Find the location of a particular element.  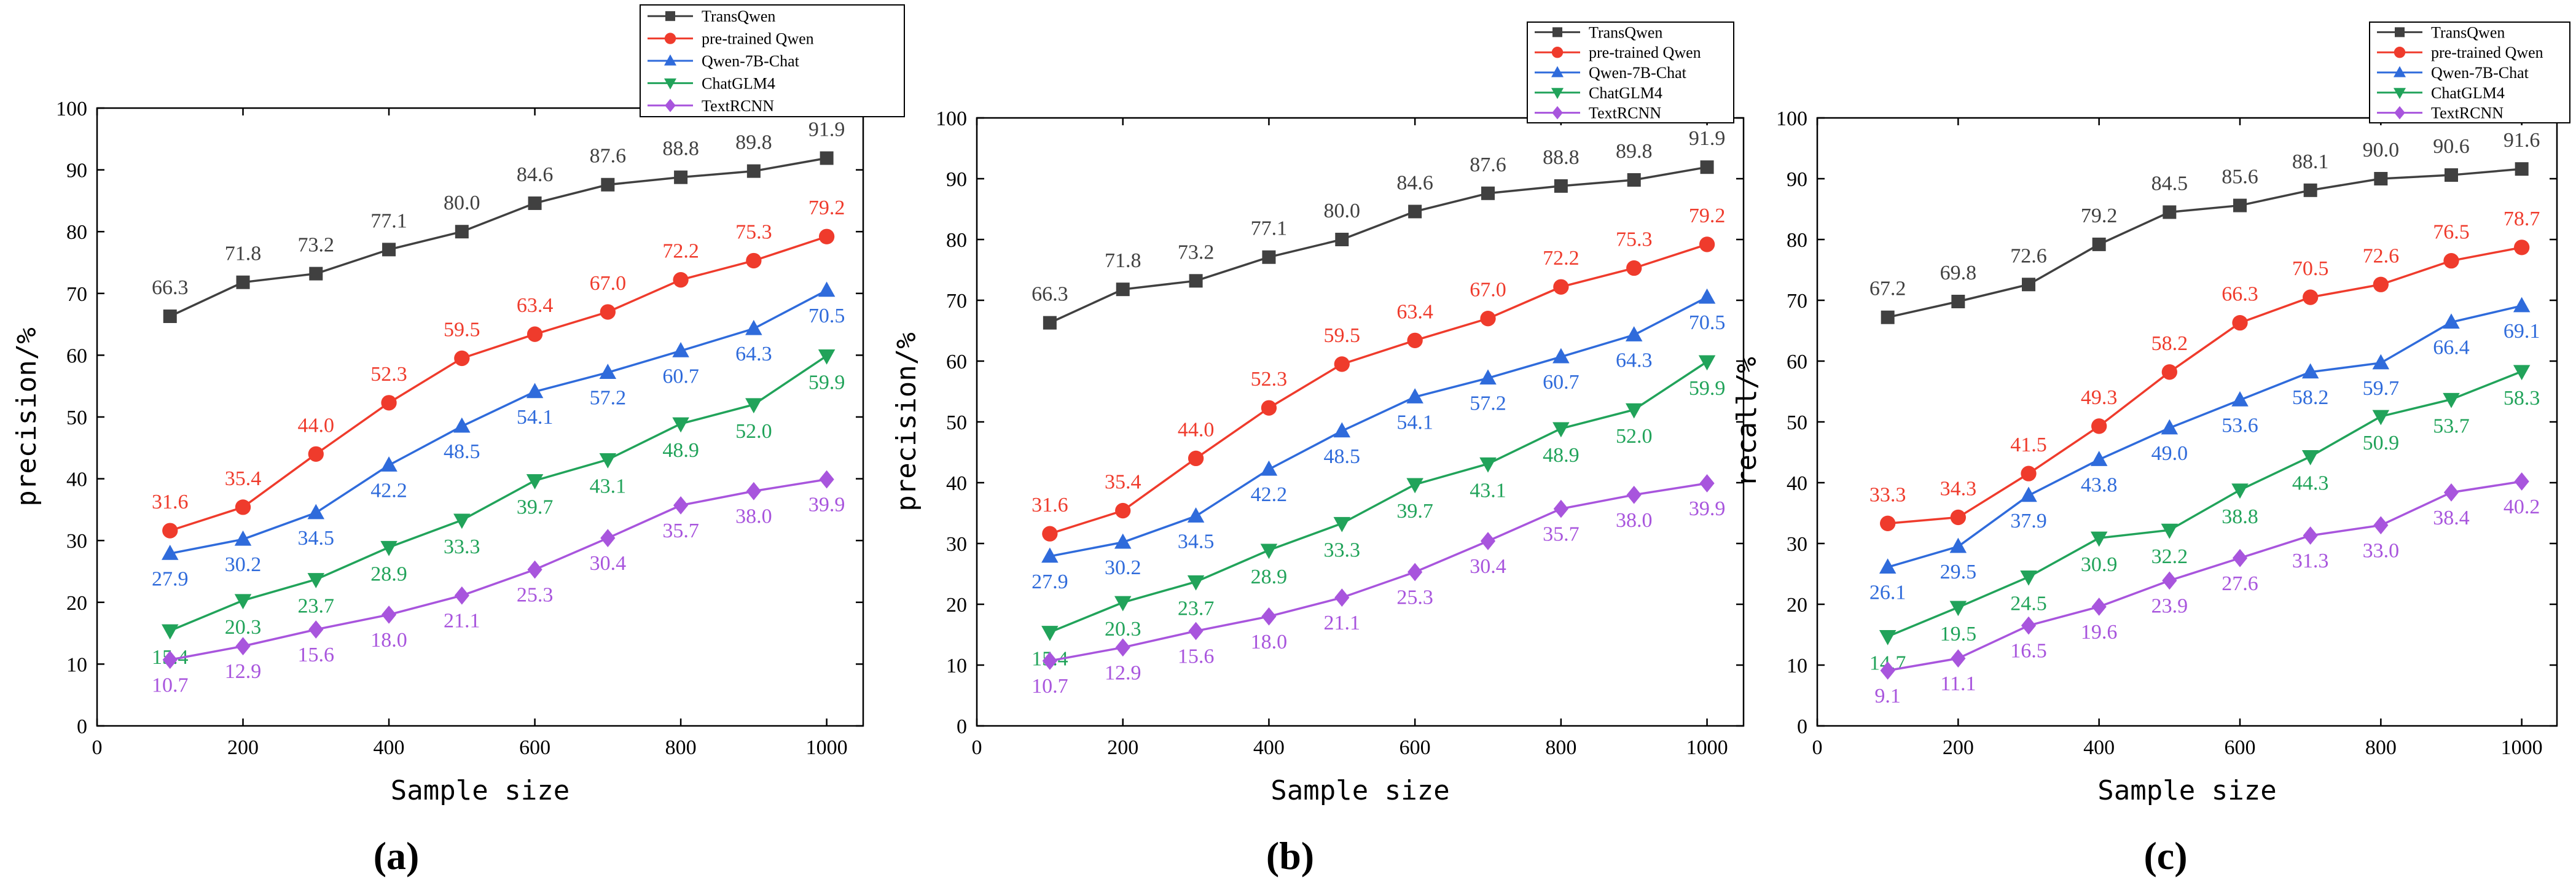

data-label: 27.9 is located at coordinates (1050, 582).